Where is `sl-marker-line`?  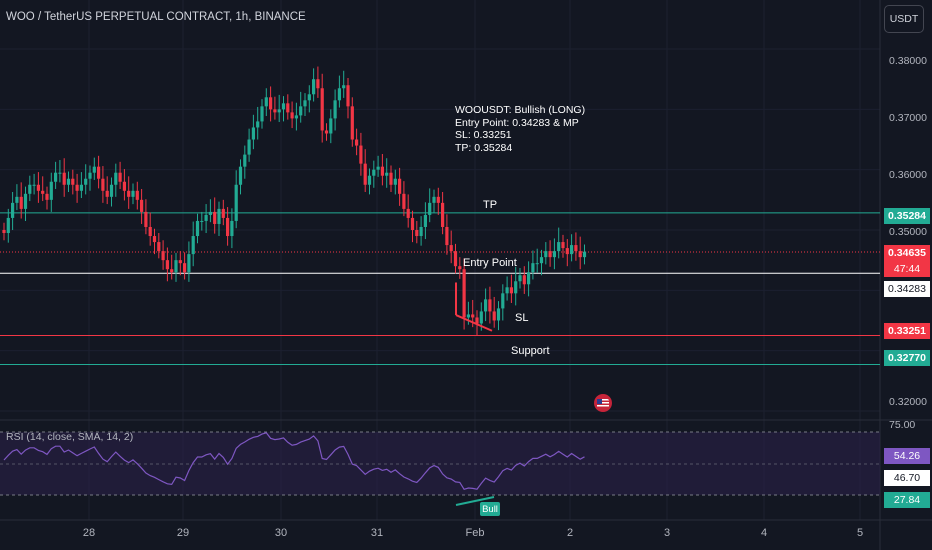 sl-marker-line is located at coordinates (474, 323).